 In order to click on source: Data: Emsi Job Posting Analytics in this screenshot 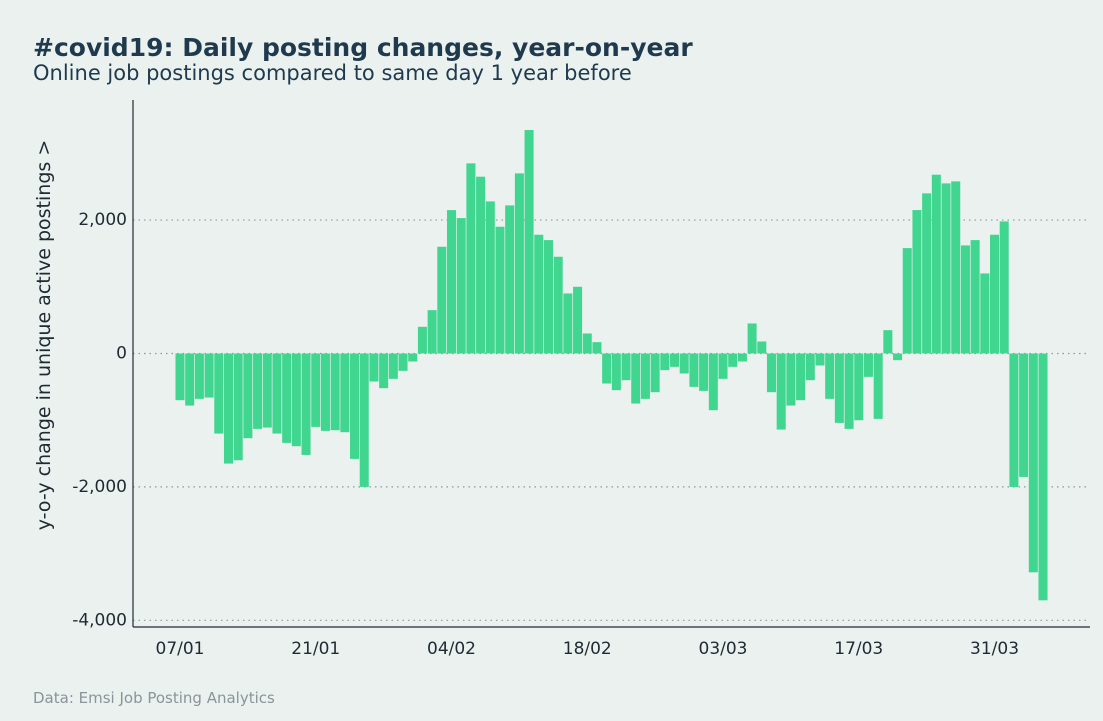, I will do `click(154, 698)`.